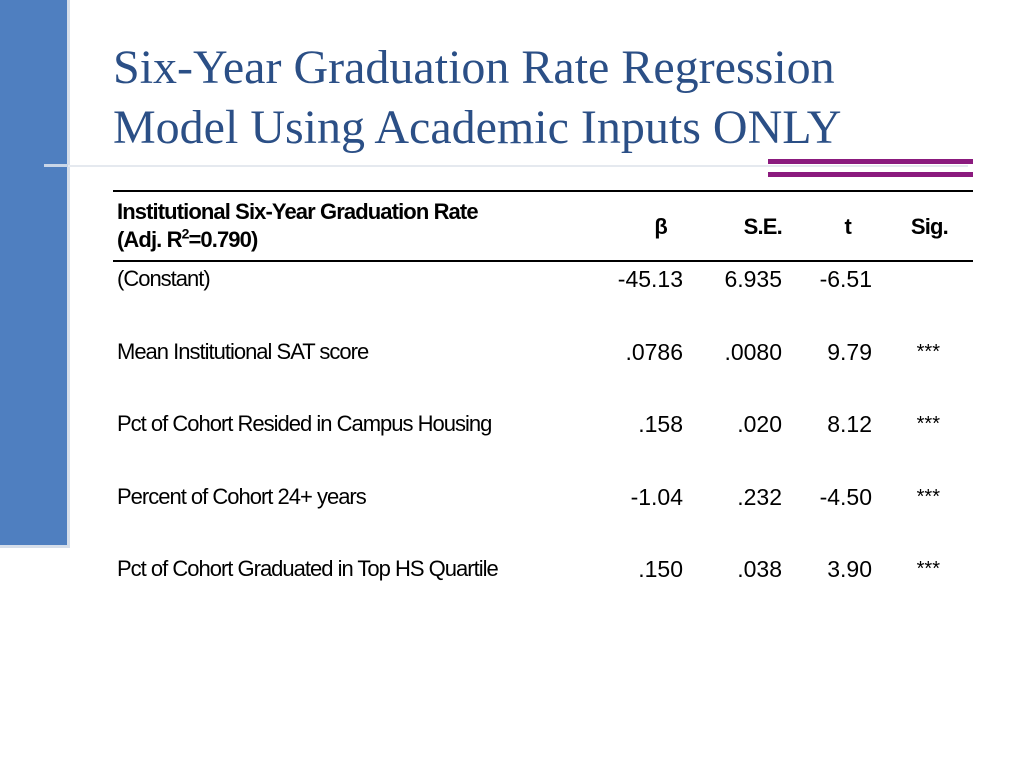 The height and width of the screenshot is (768, 1024). What do you see at coordinates (304, 423) in the screenshot?
I see `row-label: Pct of Cohort Resided in Campus Housing` at bounding box center [304, 423].